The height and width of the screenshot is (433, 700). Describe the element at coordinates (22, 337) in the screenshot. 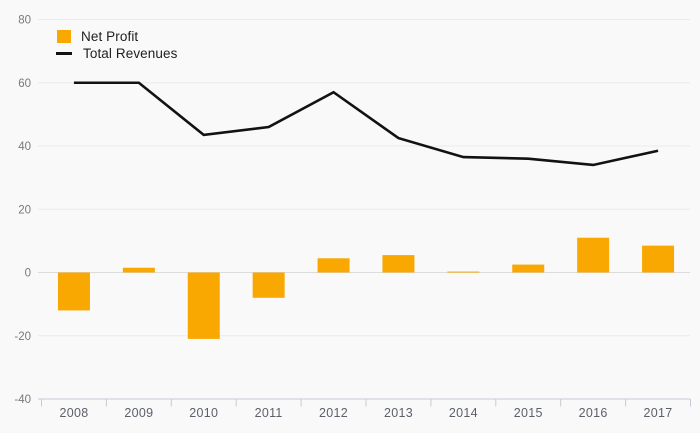

I see `y-tick-label: -20` at that location.